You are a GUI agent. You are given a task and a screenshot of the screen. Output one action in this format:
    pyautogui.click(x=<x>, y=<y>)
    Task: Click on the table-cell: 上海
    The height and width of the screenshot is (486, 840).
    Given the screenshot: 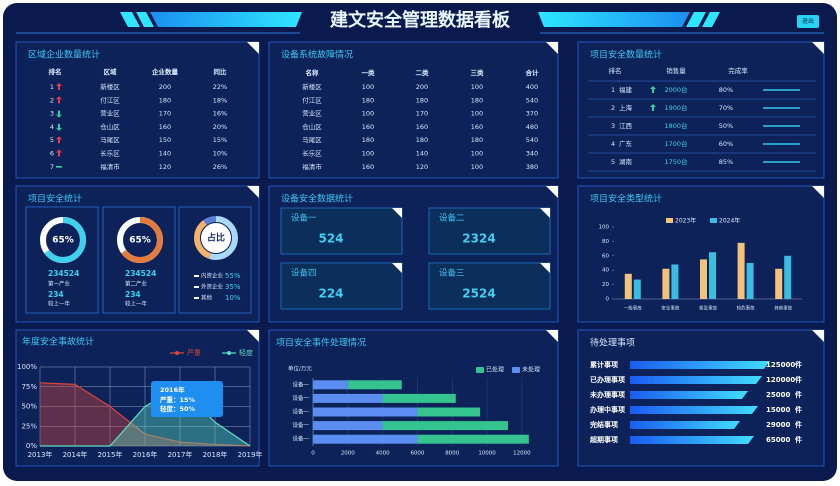 What is the action you would take?
    pyautogui.click(x=626, y=107)
    